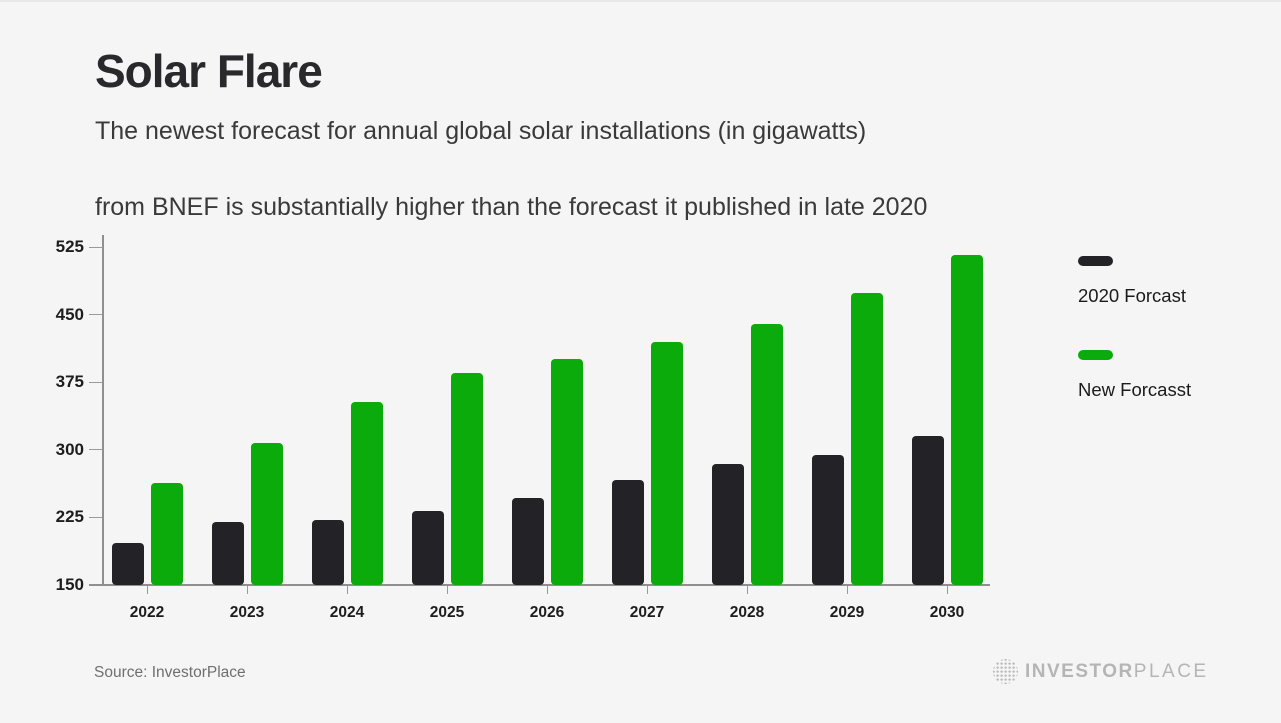 The image size is (1281, 723). Describe the element at coordinates (466, 479) in the screenshot. I see `bar-new-forcasst-2025` at that location.